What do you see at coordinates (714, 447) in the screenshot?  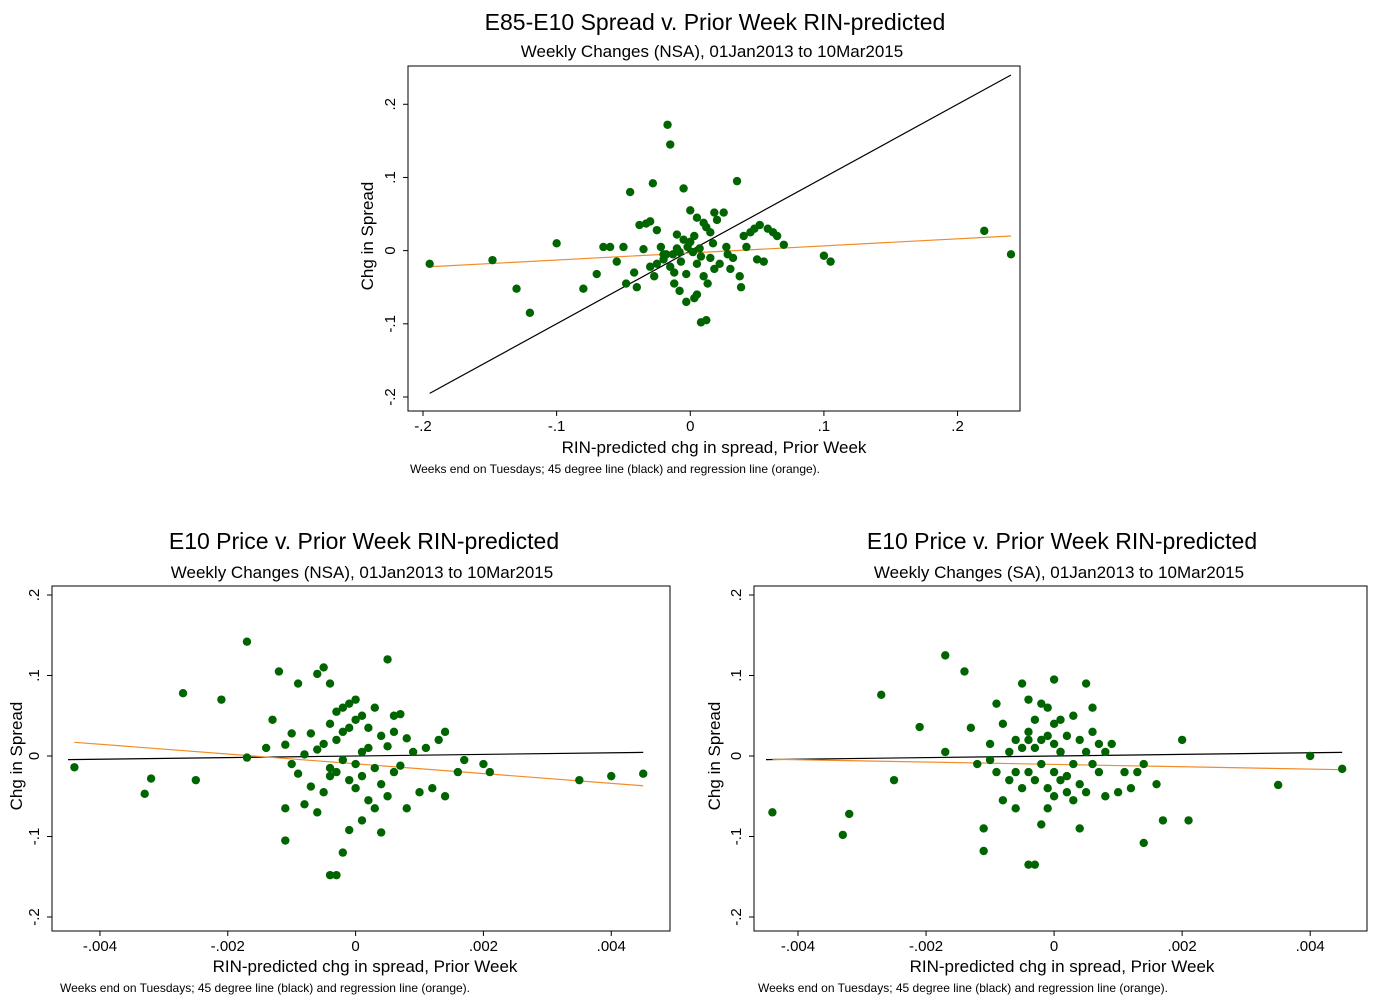 I see `x-axis-label: RIN-predicted chg in spread, Prior Week` at bounding box center [714, 447].